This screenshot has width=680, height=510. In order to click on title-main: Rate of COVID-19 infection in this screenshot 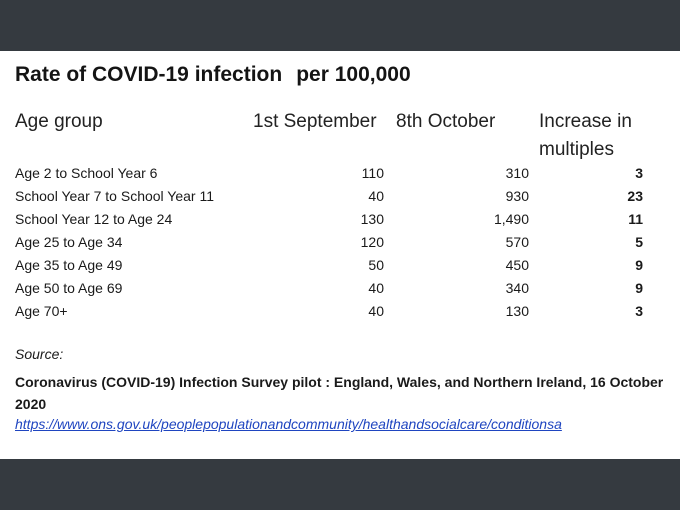, I will do `click(149, 74)`.